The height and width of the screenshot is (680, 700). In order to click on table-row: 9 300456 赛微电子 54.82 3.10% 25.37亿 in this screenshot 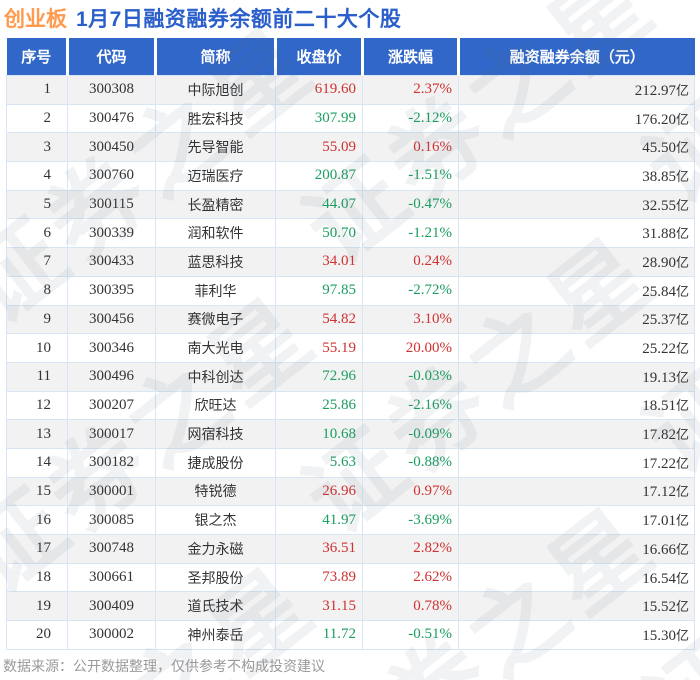, I will do `click(350, 319)`.